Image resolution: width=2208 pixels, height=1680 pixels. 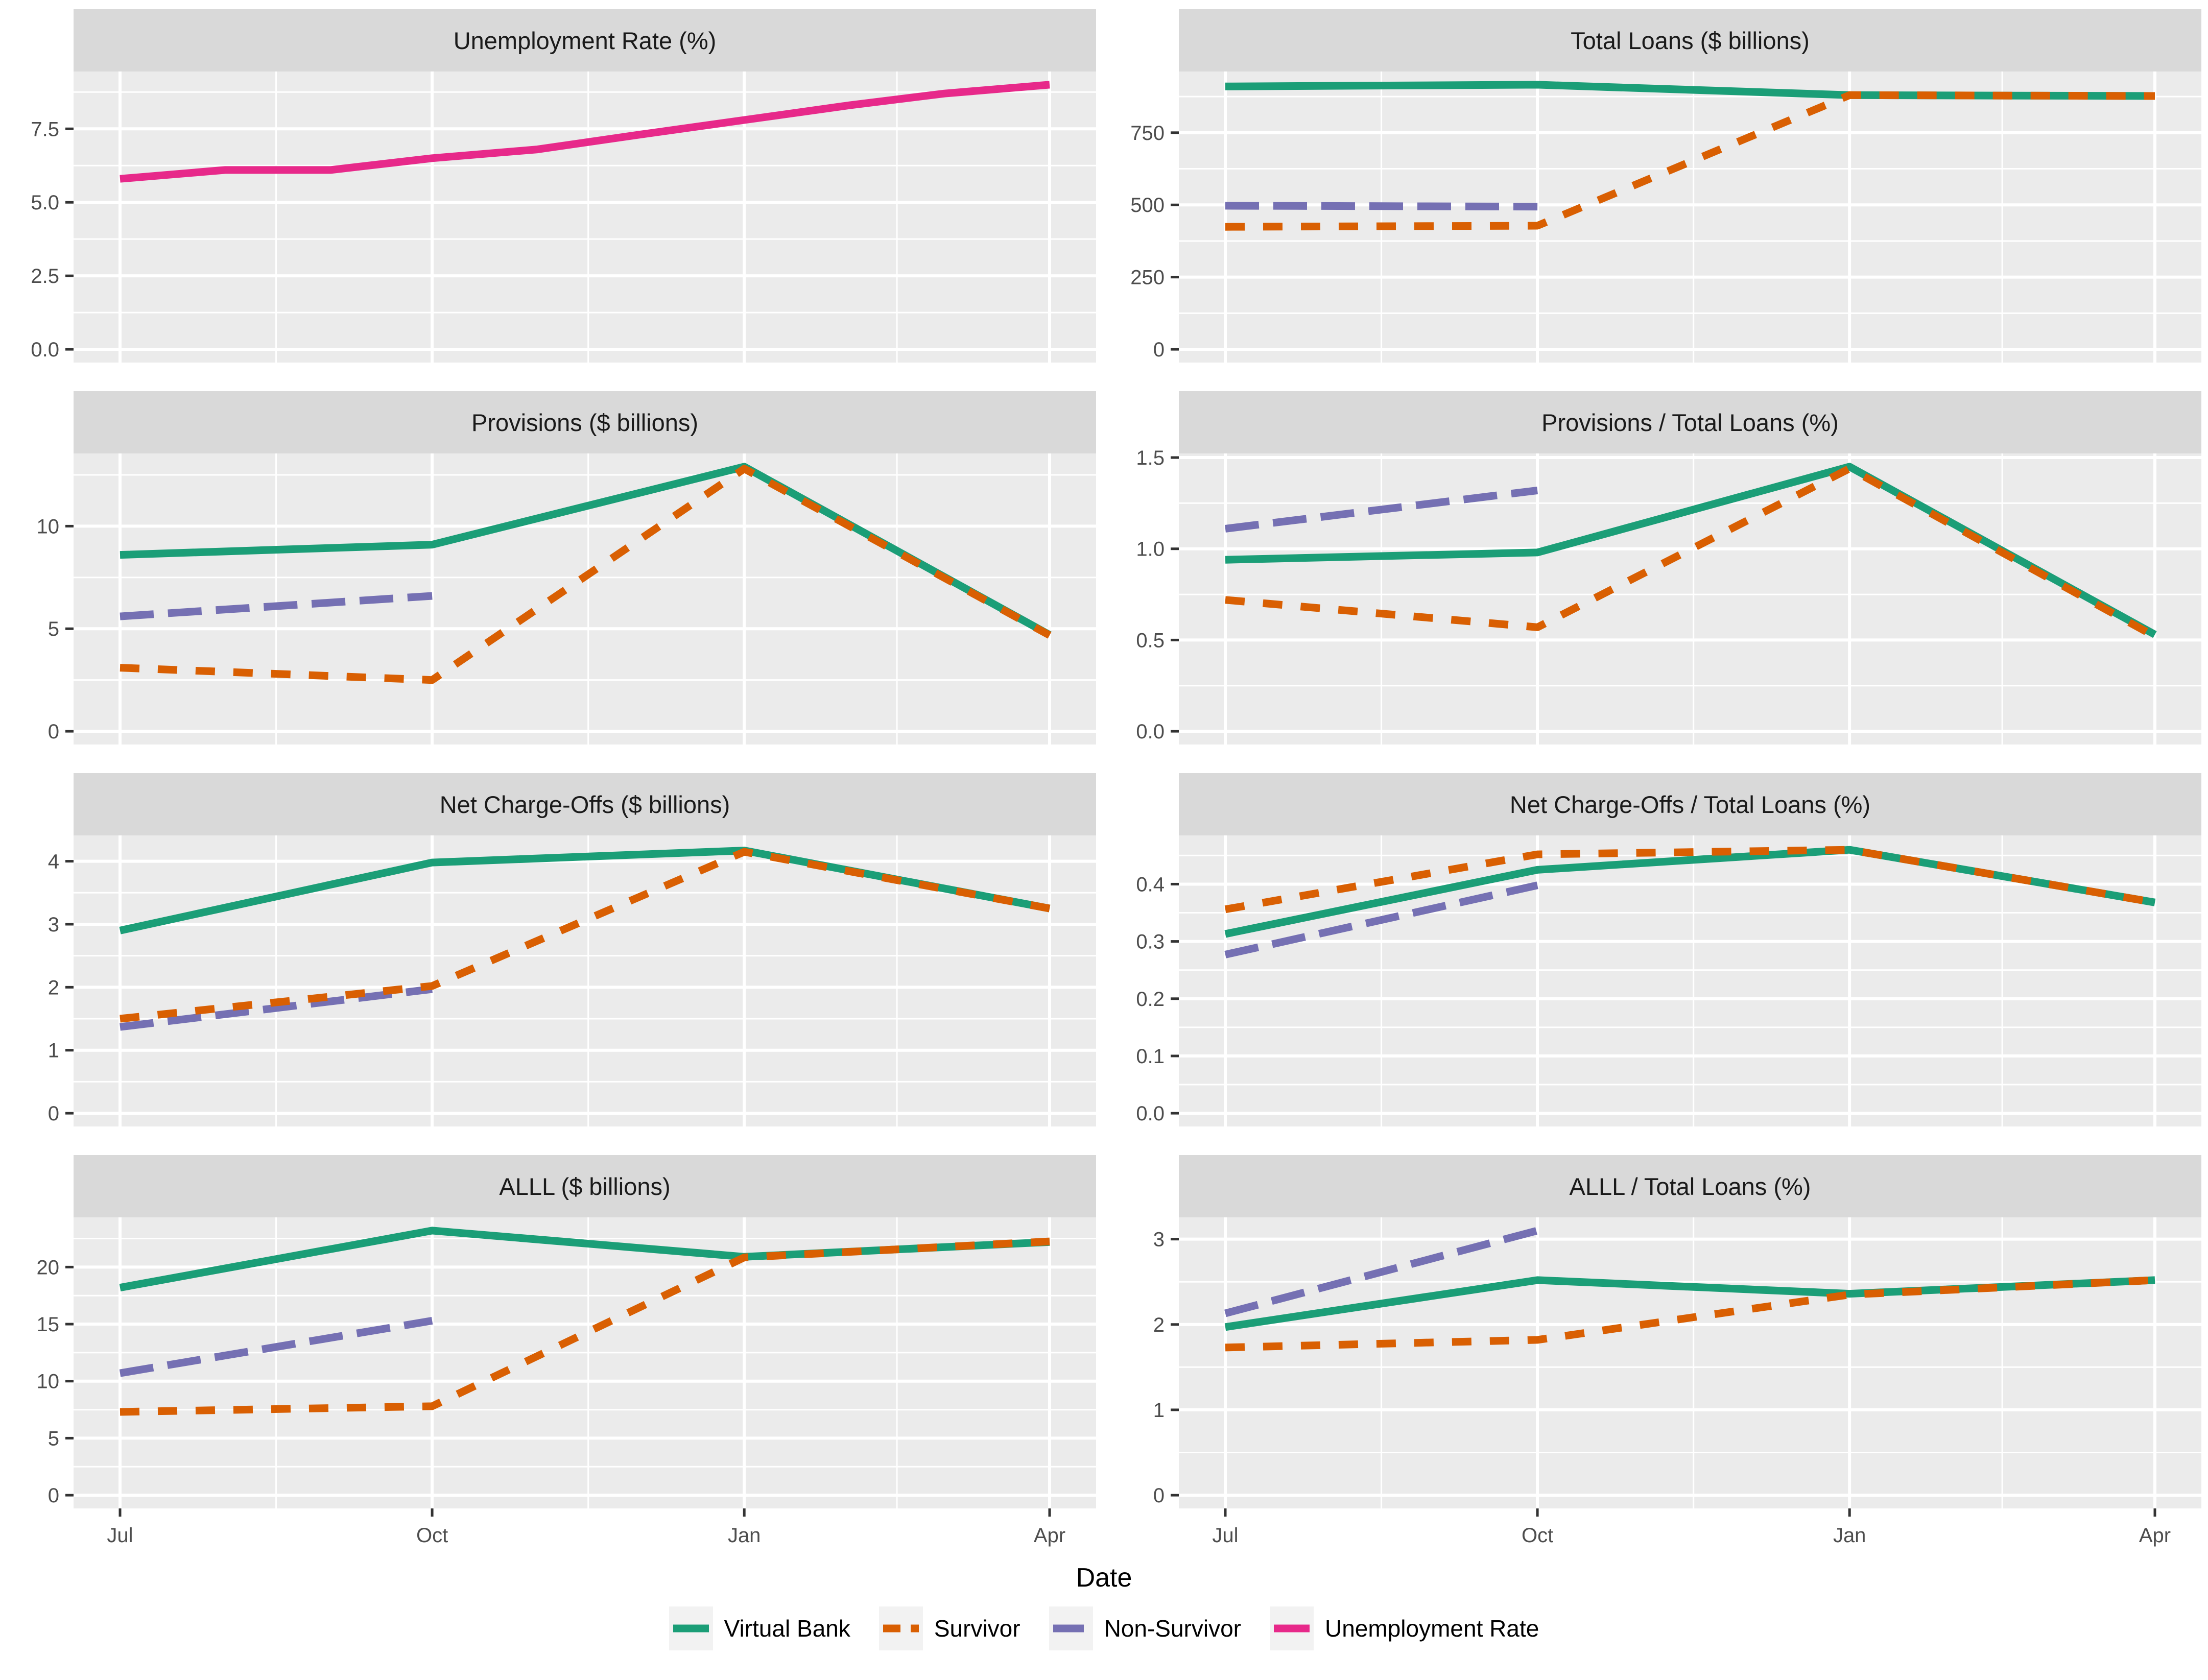 What do you see at coordinates (1668, 596) in the screenshot?
I see `plot-provisions-ratio: 0.0 0.5 1.0 1.5` at bounding box center [1668, 596].